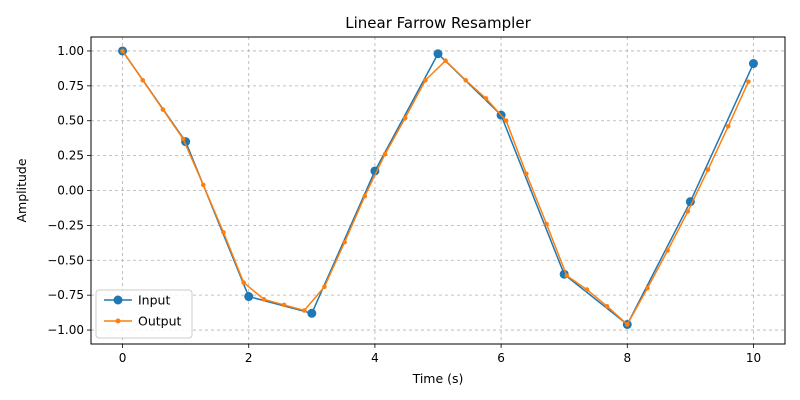 Image resolution: width=800 pixels, height=400 pixels. Describe the element at coordinates (70, 51) in the screenshot. I see `y-tick-label: 1.00` at that location.